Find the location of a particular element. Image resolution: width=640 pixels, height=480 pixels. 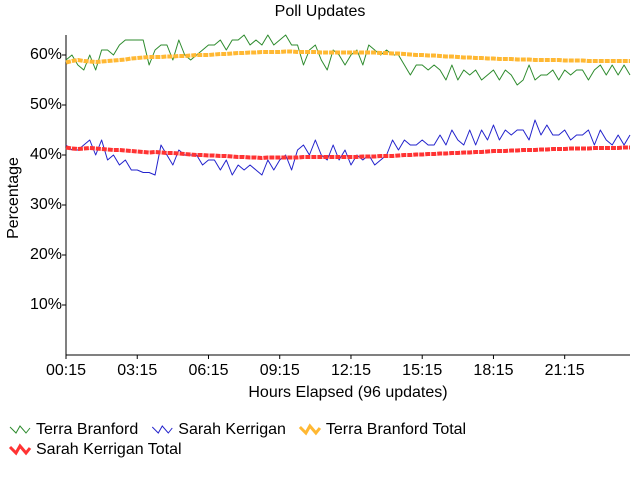

legend-label: Terra Branford Total is located at coordinates (396, 429).